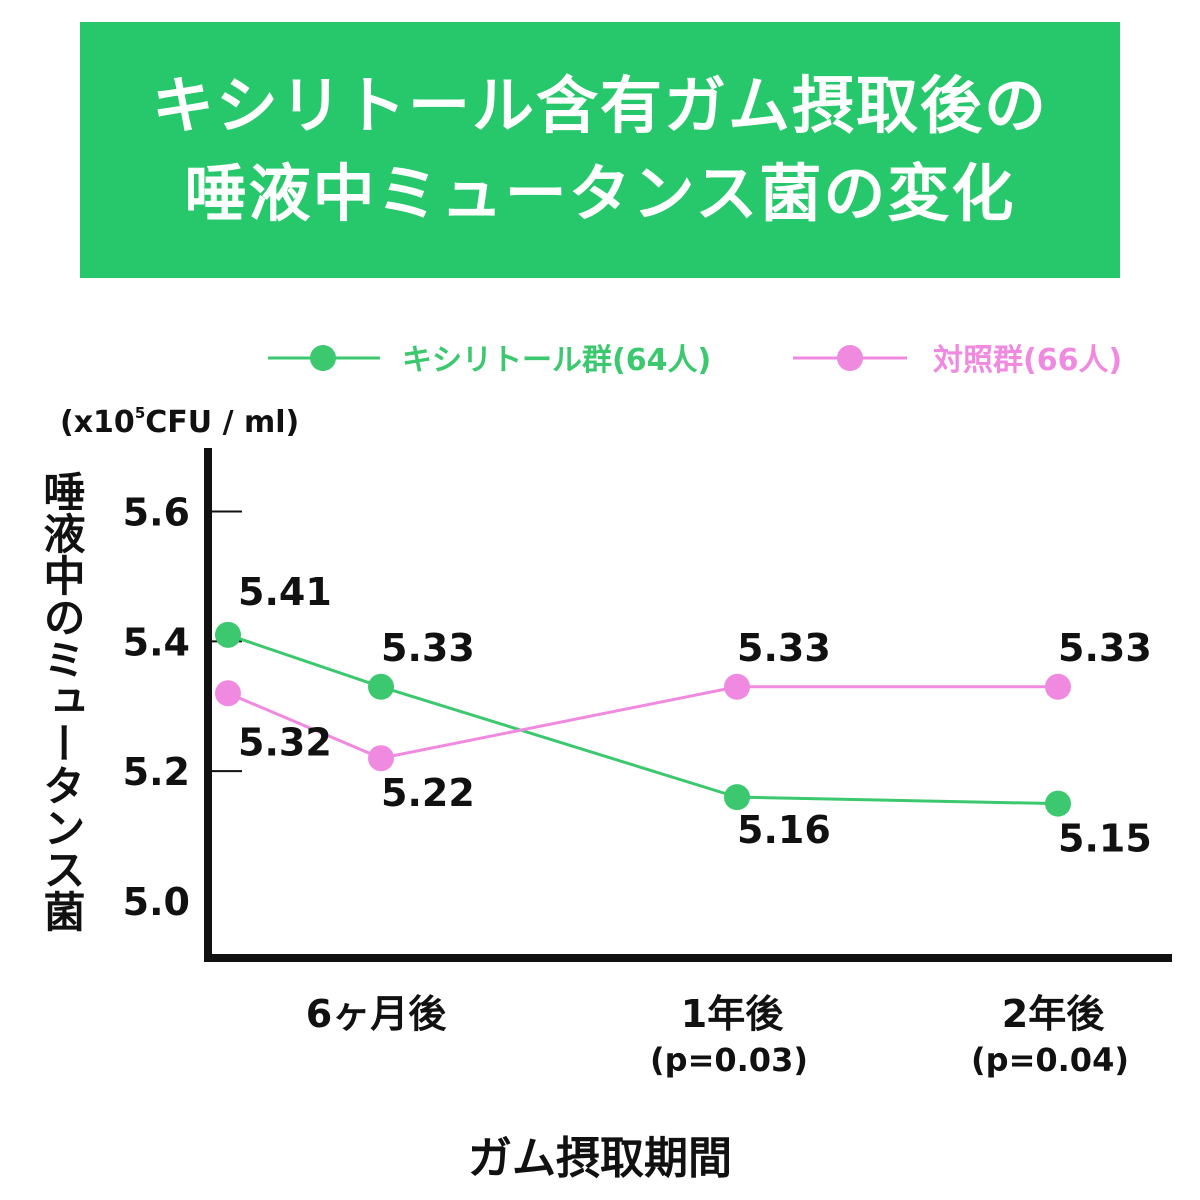 This screenshot has height=1200, width=1200. I want to click on data-label: 5.41, so click(285, 592).